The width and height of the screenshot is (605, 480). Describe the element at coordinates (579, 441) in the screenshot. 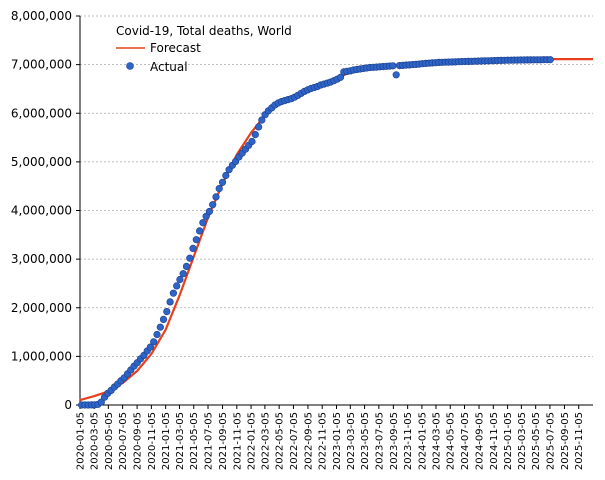

I see `x-tick-label: 2025-11-05` at that location.